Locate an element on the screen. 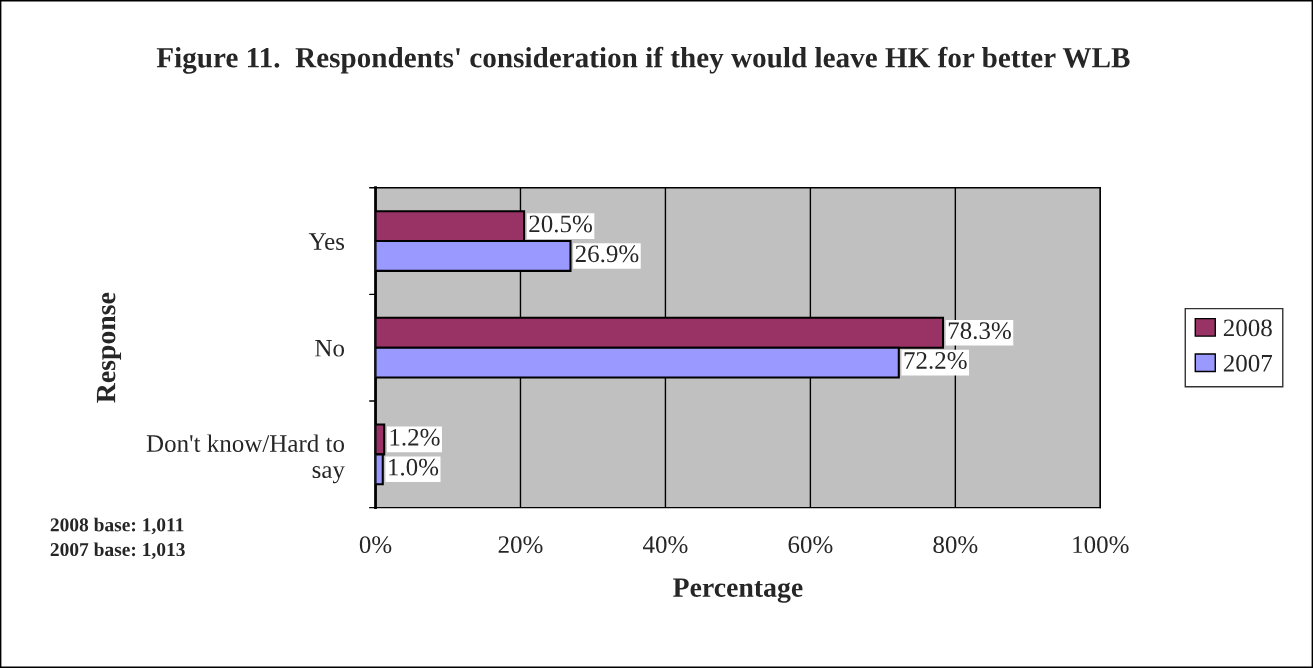 This screenshot has height=668, width=1313. y-tick-label: Don't know/Hard to say is located at coordinates (245, 459).